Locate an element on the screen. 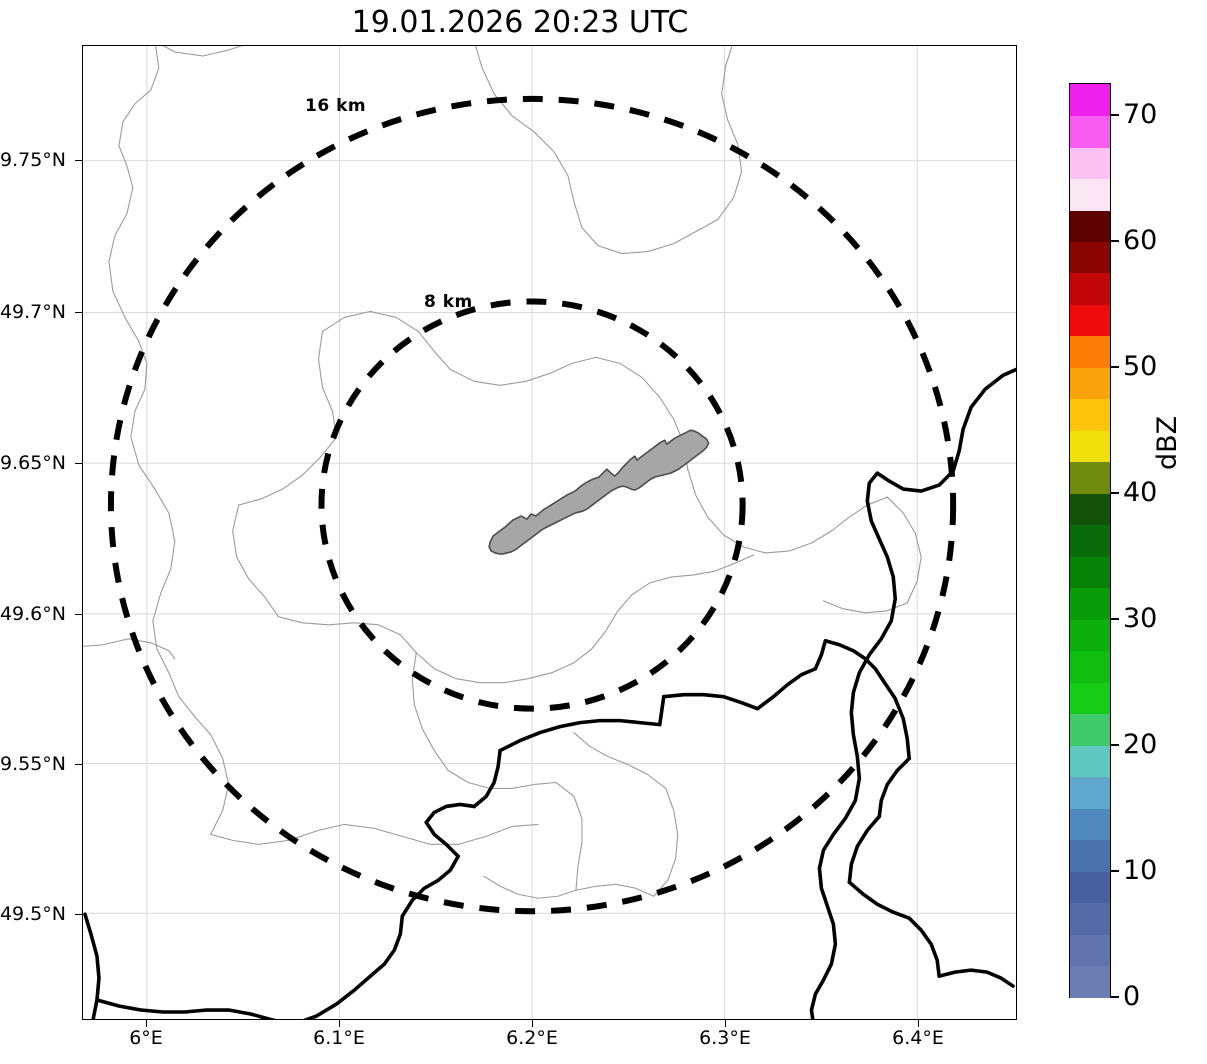 This screenshot has width=1207, height=1064. range-ring-label-8km: 8 km is located at coordinates (448, 302).